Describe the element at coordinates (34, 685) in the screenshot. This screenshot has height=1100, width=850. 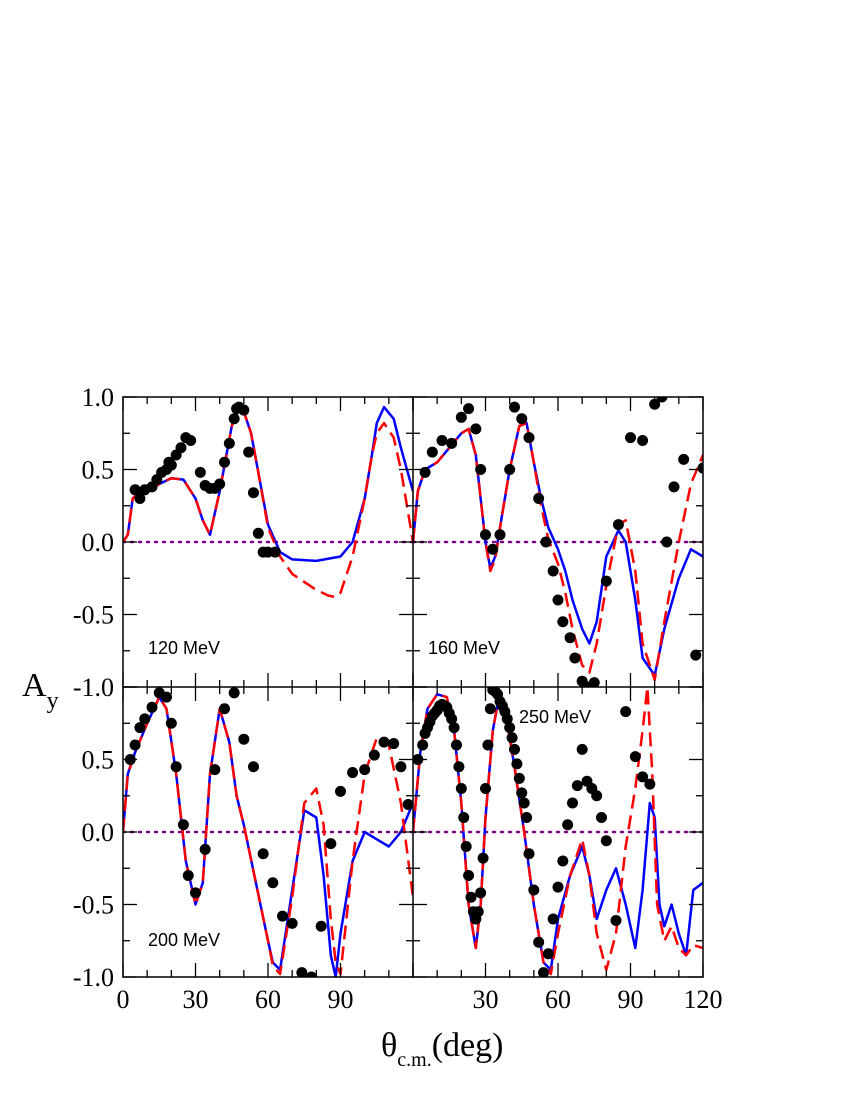
I see `y-axis-title-main: A` at that location.